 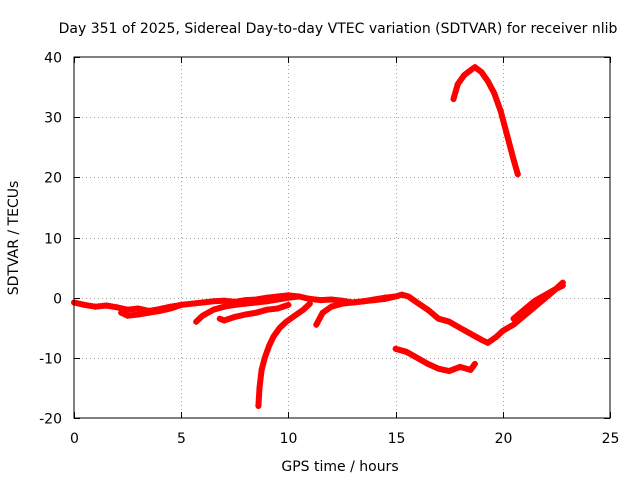 What do you see at coordinates (50, 360) in the screenshot?
I see `y-tick-label: -10` at bounding box center [50, 360].